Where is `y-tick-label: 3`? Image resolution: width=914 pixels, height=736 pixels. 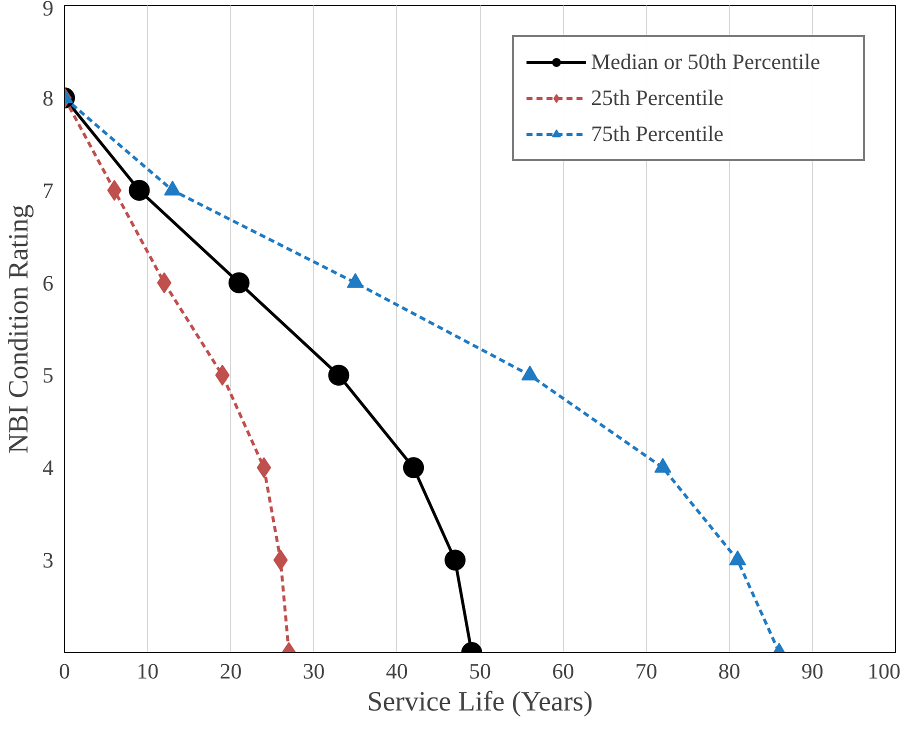
y-tick-label: 3 is located at coordinates (48, 560).